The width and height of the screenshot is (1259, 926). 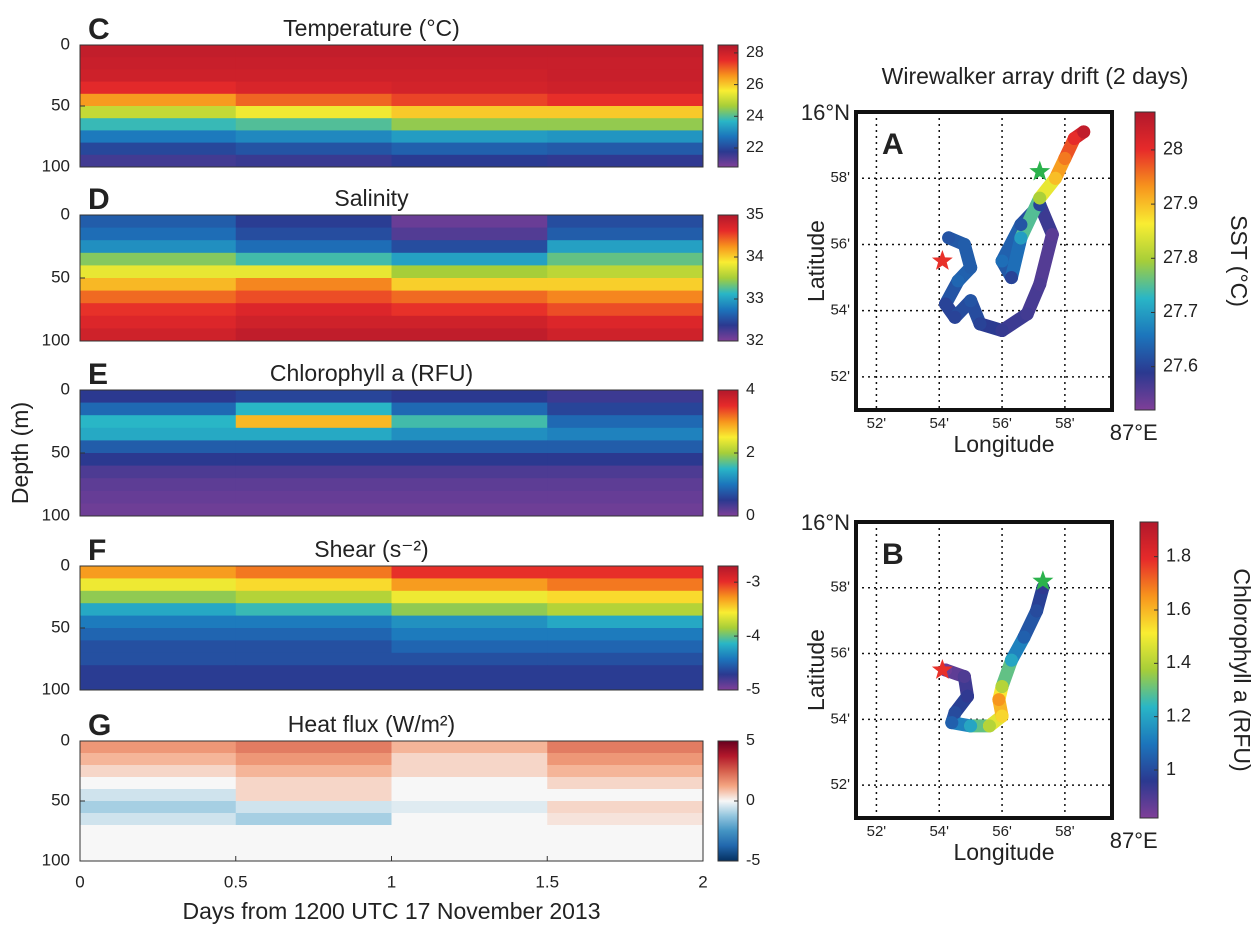 I want to click on colorbar, so click(x=728, y=106).